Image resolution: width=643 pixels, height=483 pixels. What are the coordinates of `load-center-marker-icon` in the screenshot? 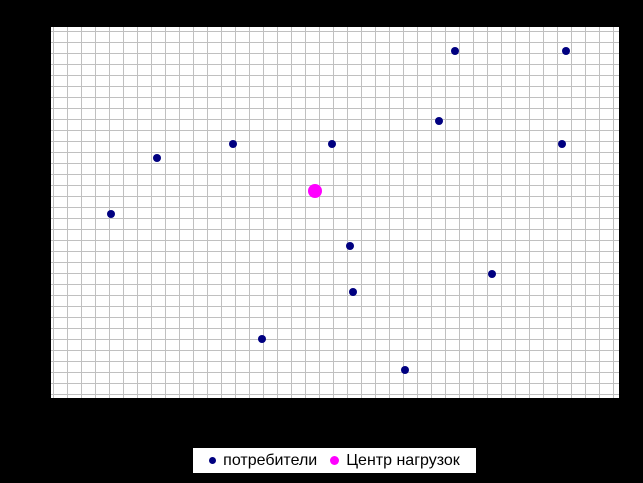 It's located at (335, 460).